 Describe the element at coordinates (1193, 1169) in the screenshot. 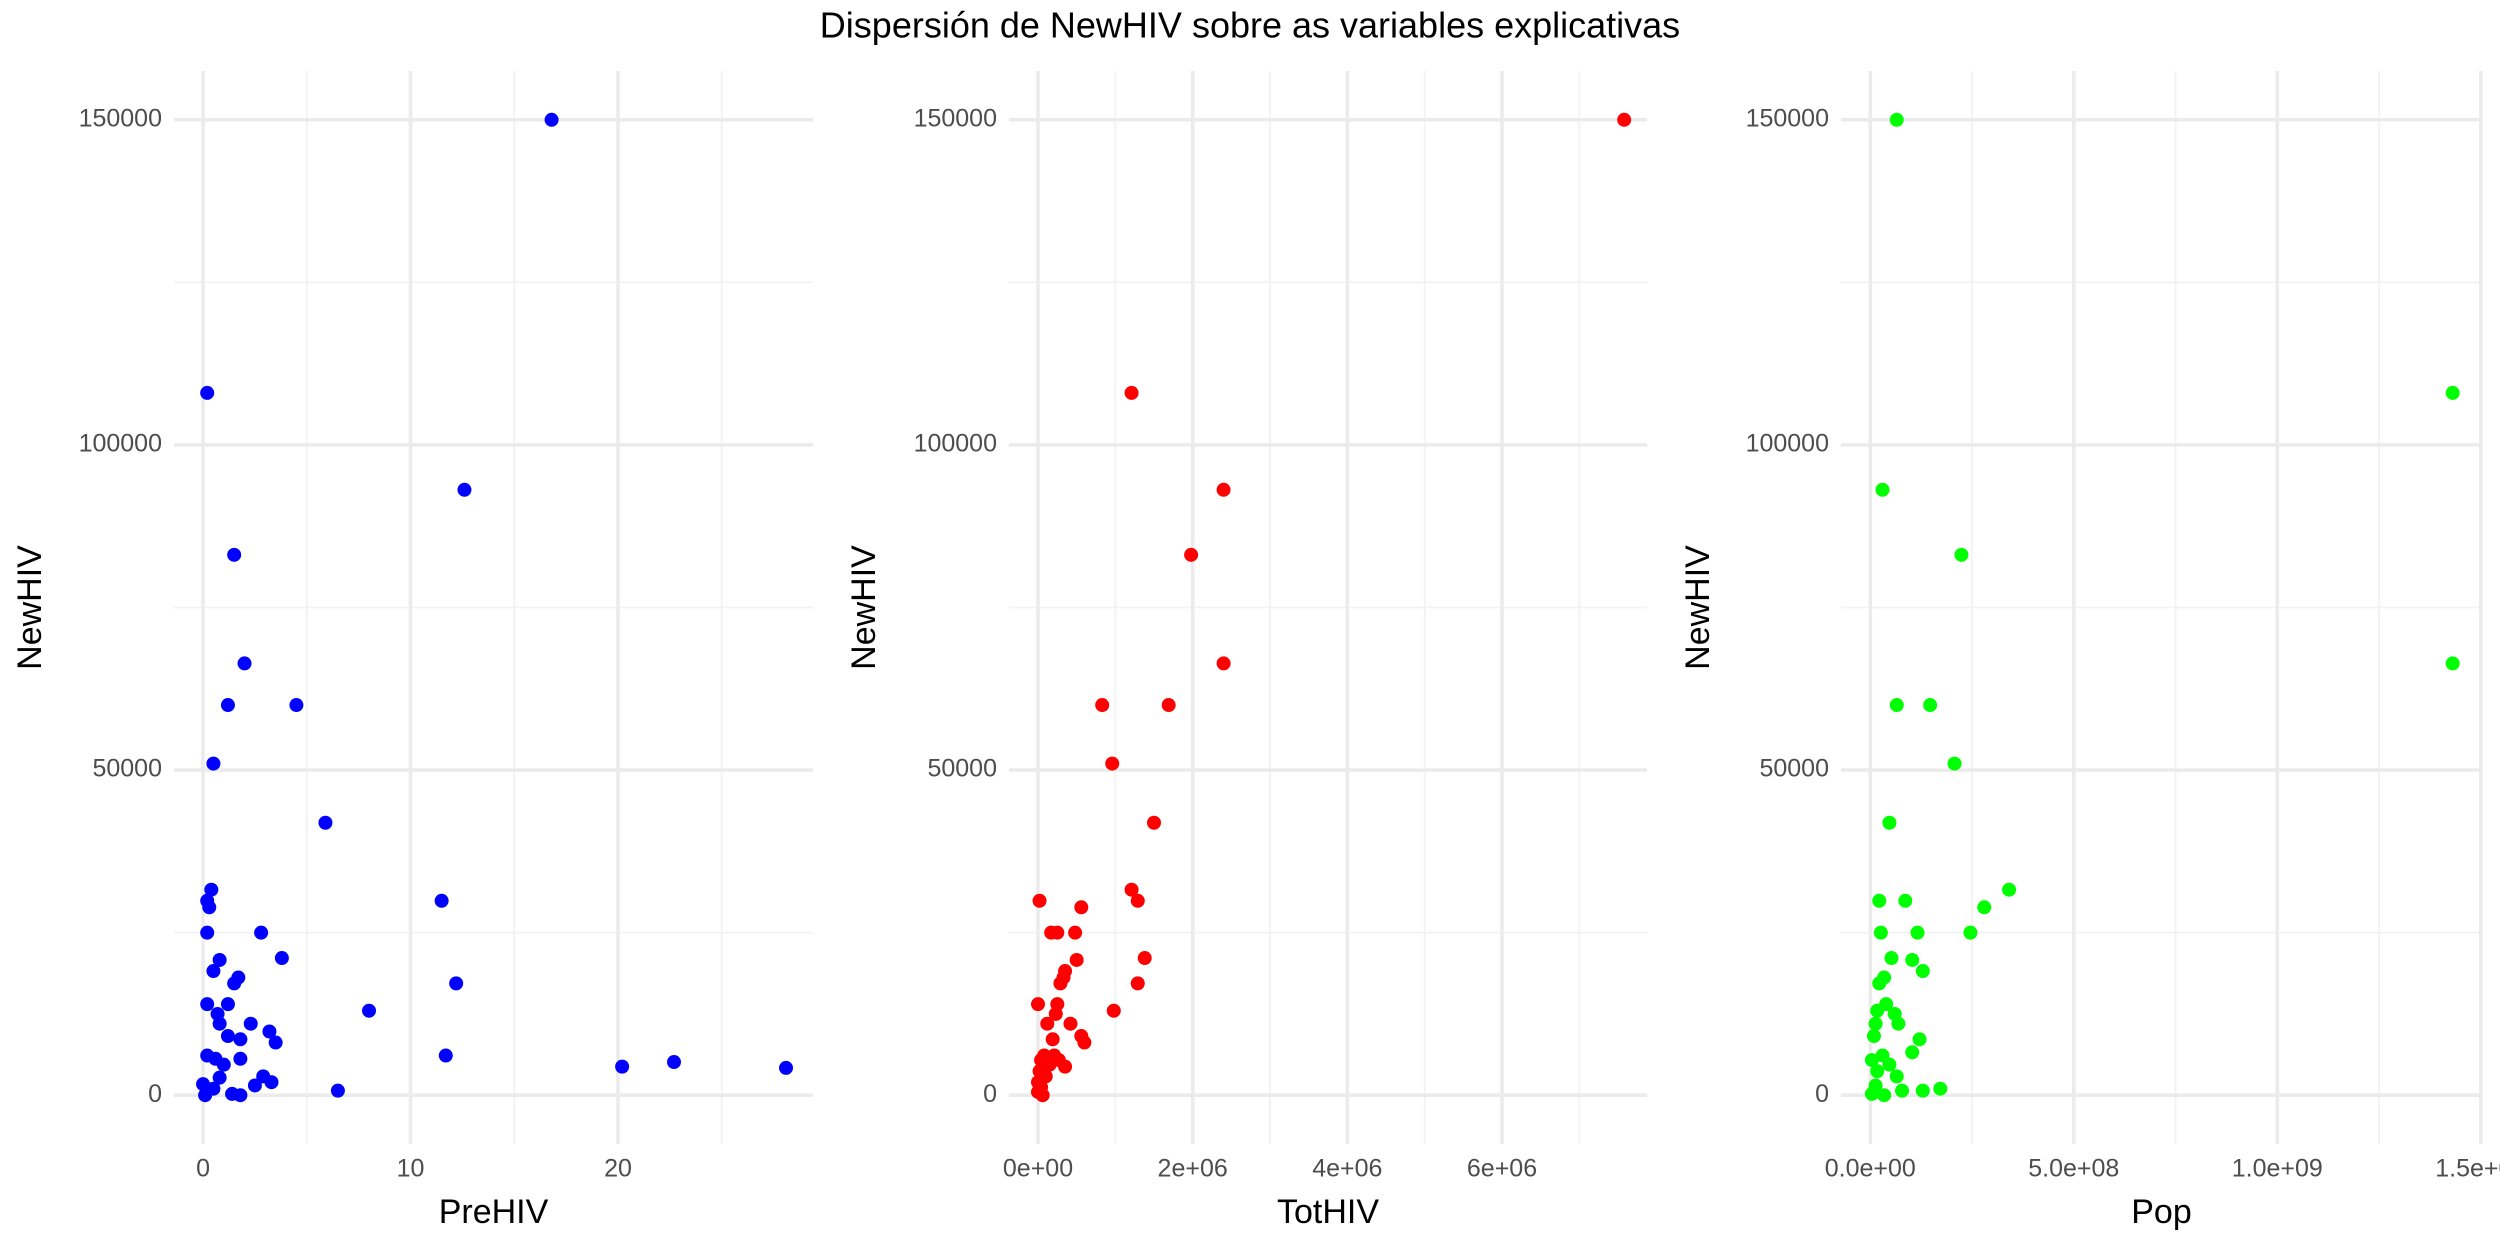

I see `x-tick-label: 2e+06` at that location.